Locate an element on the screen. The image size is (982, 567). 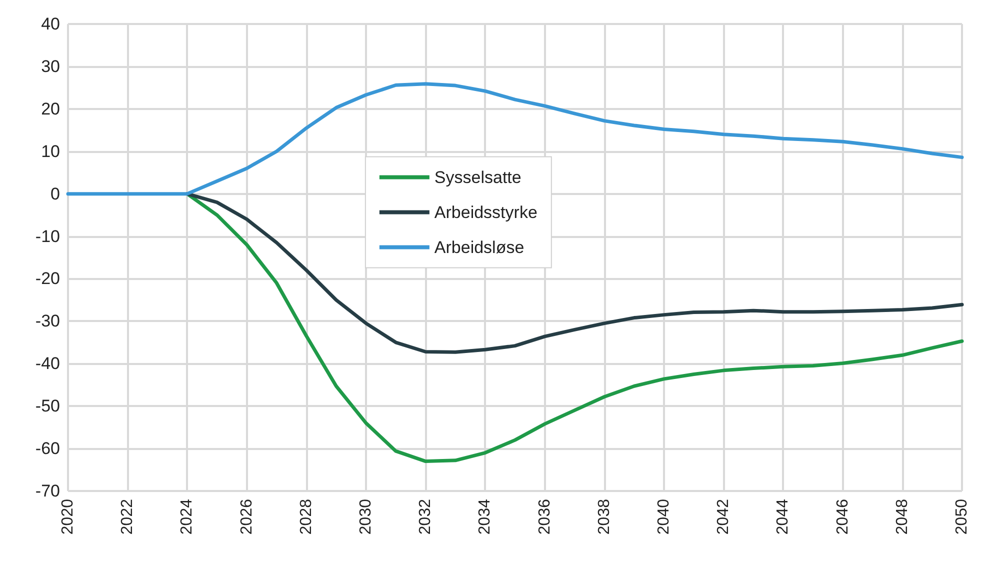
legend-label: Arbeidsstyrke is located at coordinates (486, 212).